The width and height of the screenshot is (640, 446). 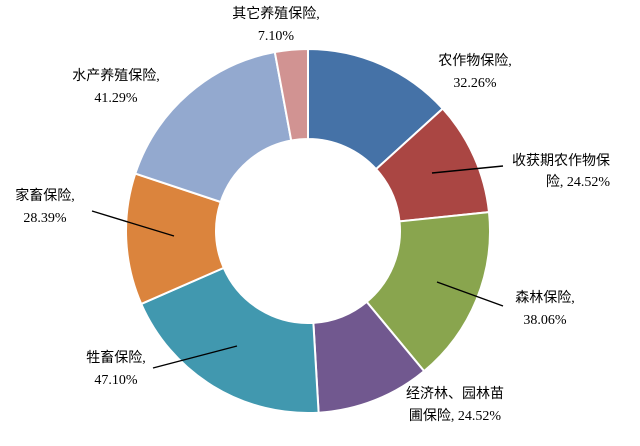 What do you see at coordinates (116, 380) in the screenshot?
I see `slice-value-label-5: 47.10%` at bounding box center [116, 380].